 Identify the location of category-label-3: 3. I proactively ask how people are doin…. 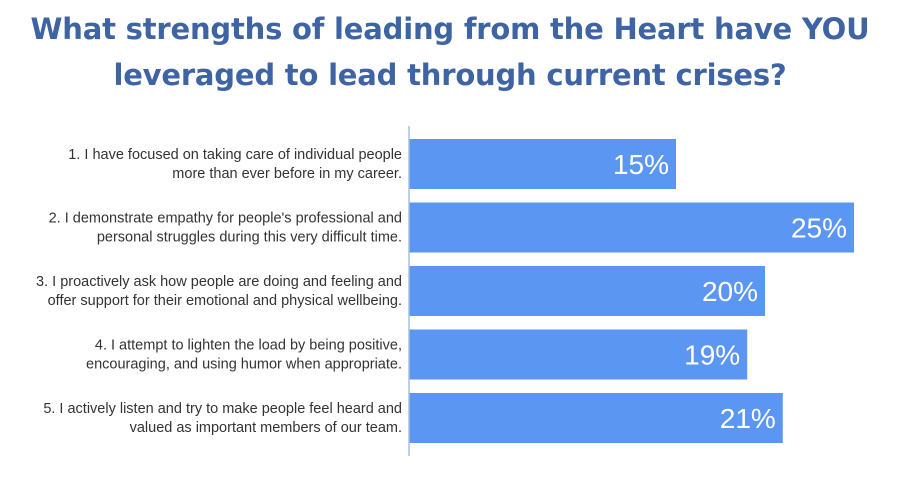
(219, 291).